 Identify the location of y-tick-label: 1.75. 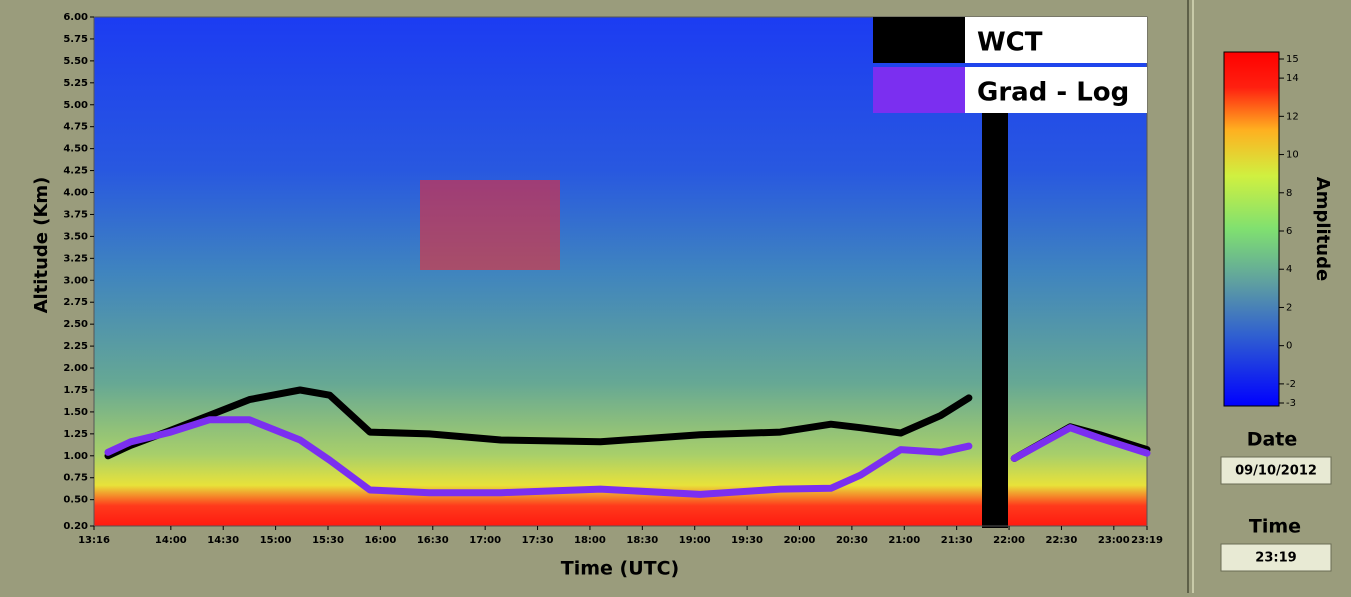
(75, 390).